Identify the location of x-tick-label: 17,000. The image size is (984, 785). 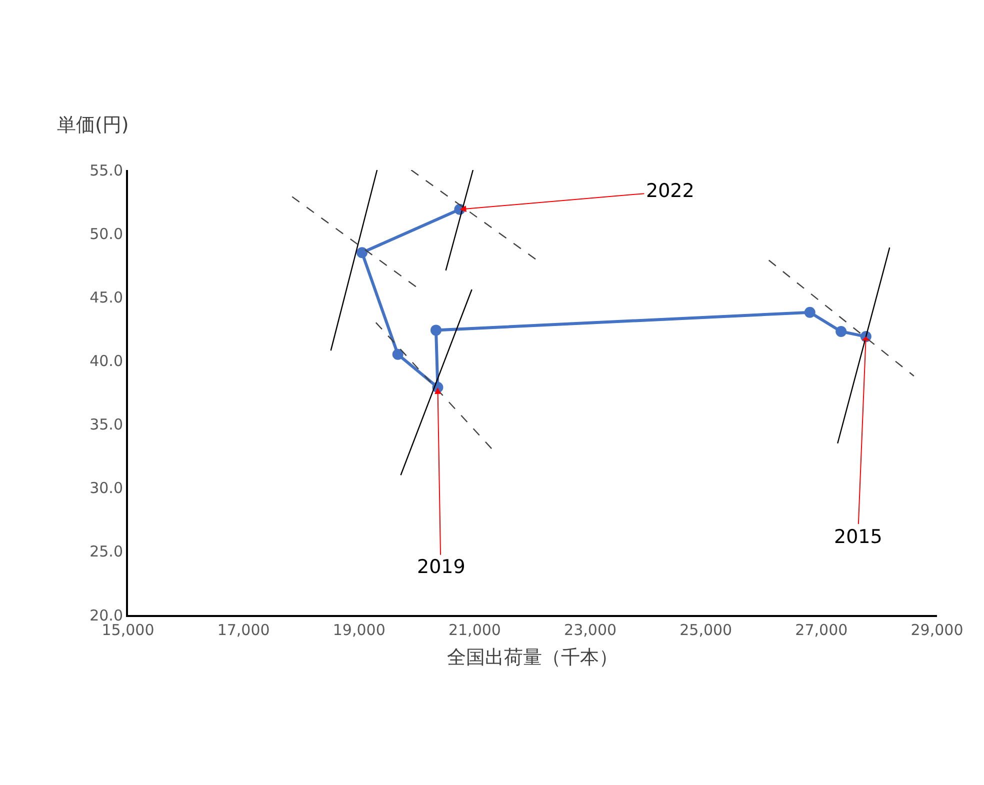
(243, 630).